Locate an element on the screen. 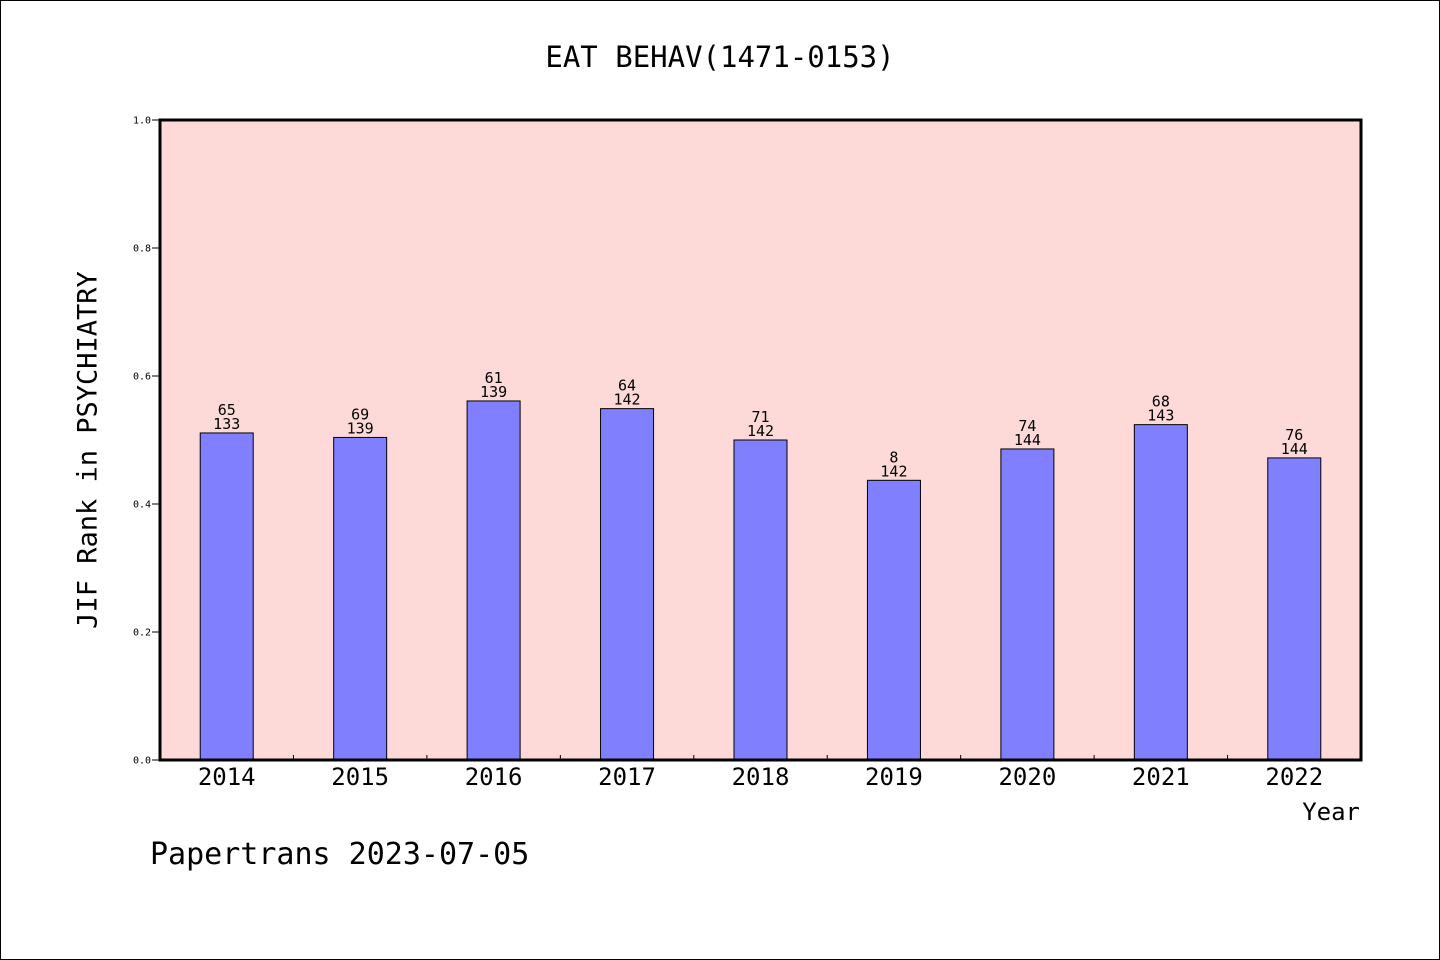 This screenshot has width=1440, height=960. x-tick-label: 2014 is located at coordinates (227, 777).